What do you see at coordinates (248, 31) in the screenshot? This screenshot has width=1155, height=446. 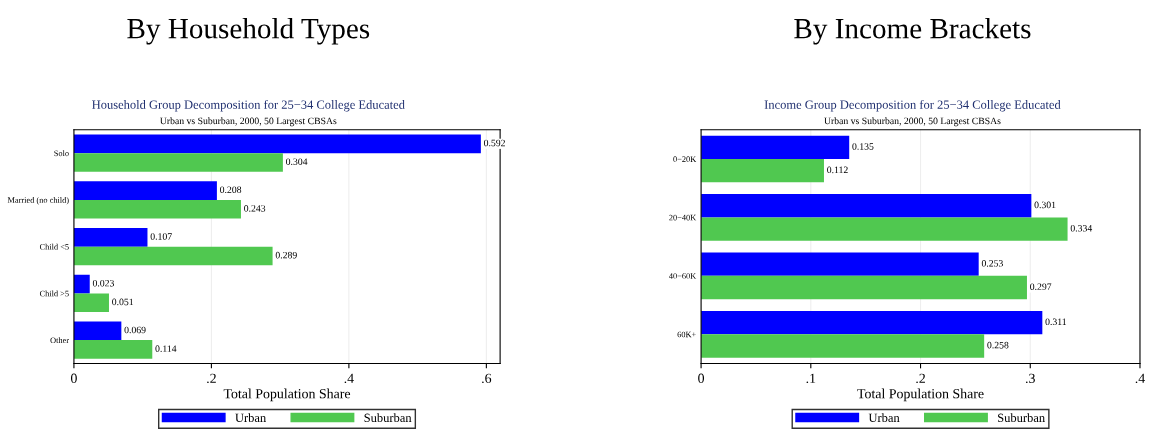 I see `chart-title: By Household Types` at bounding box center [248, 31].